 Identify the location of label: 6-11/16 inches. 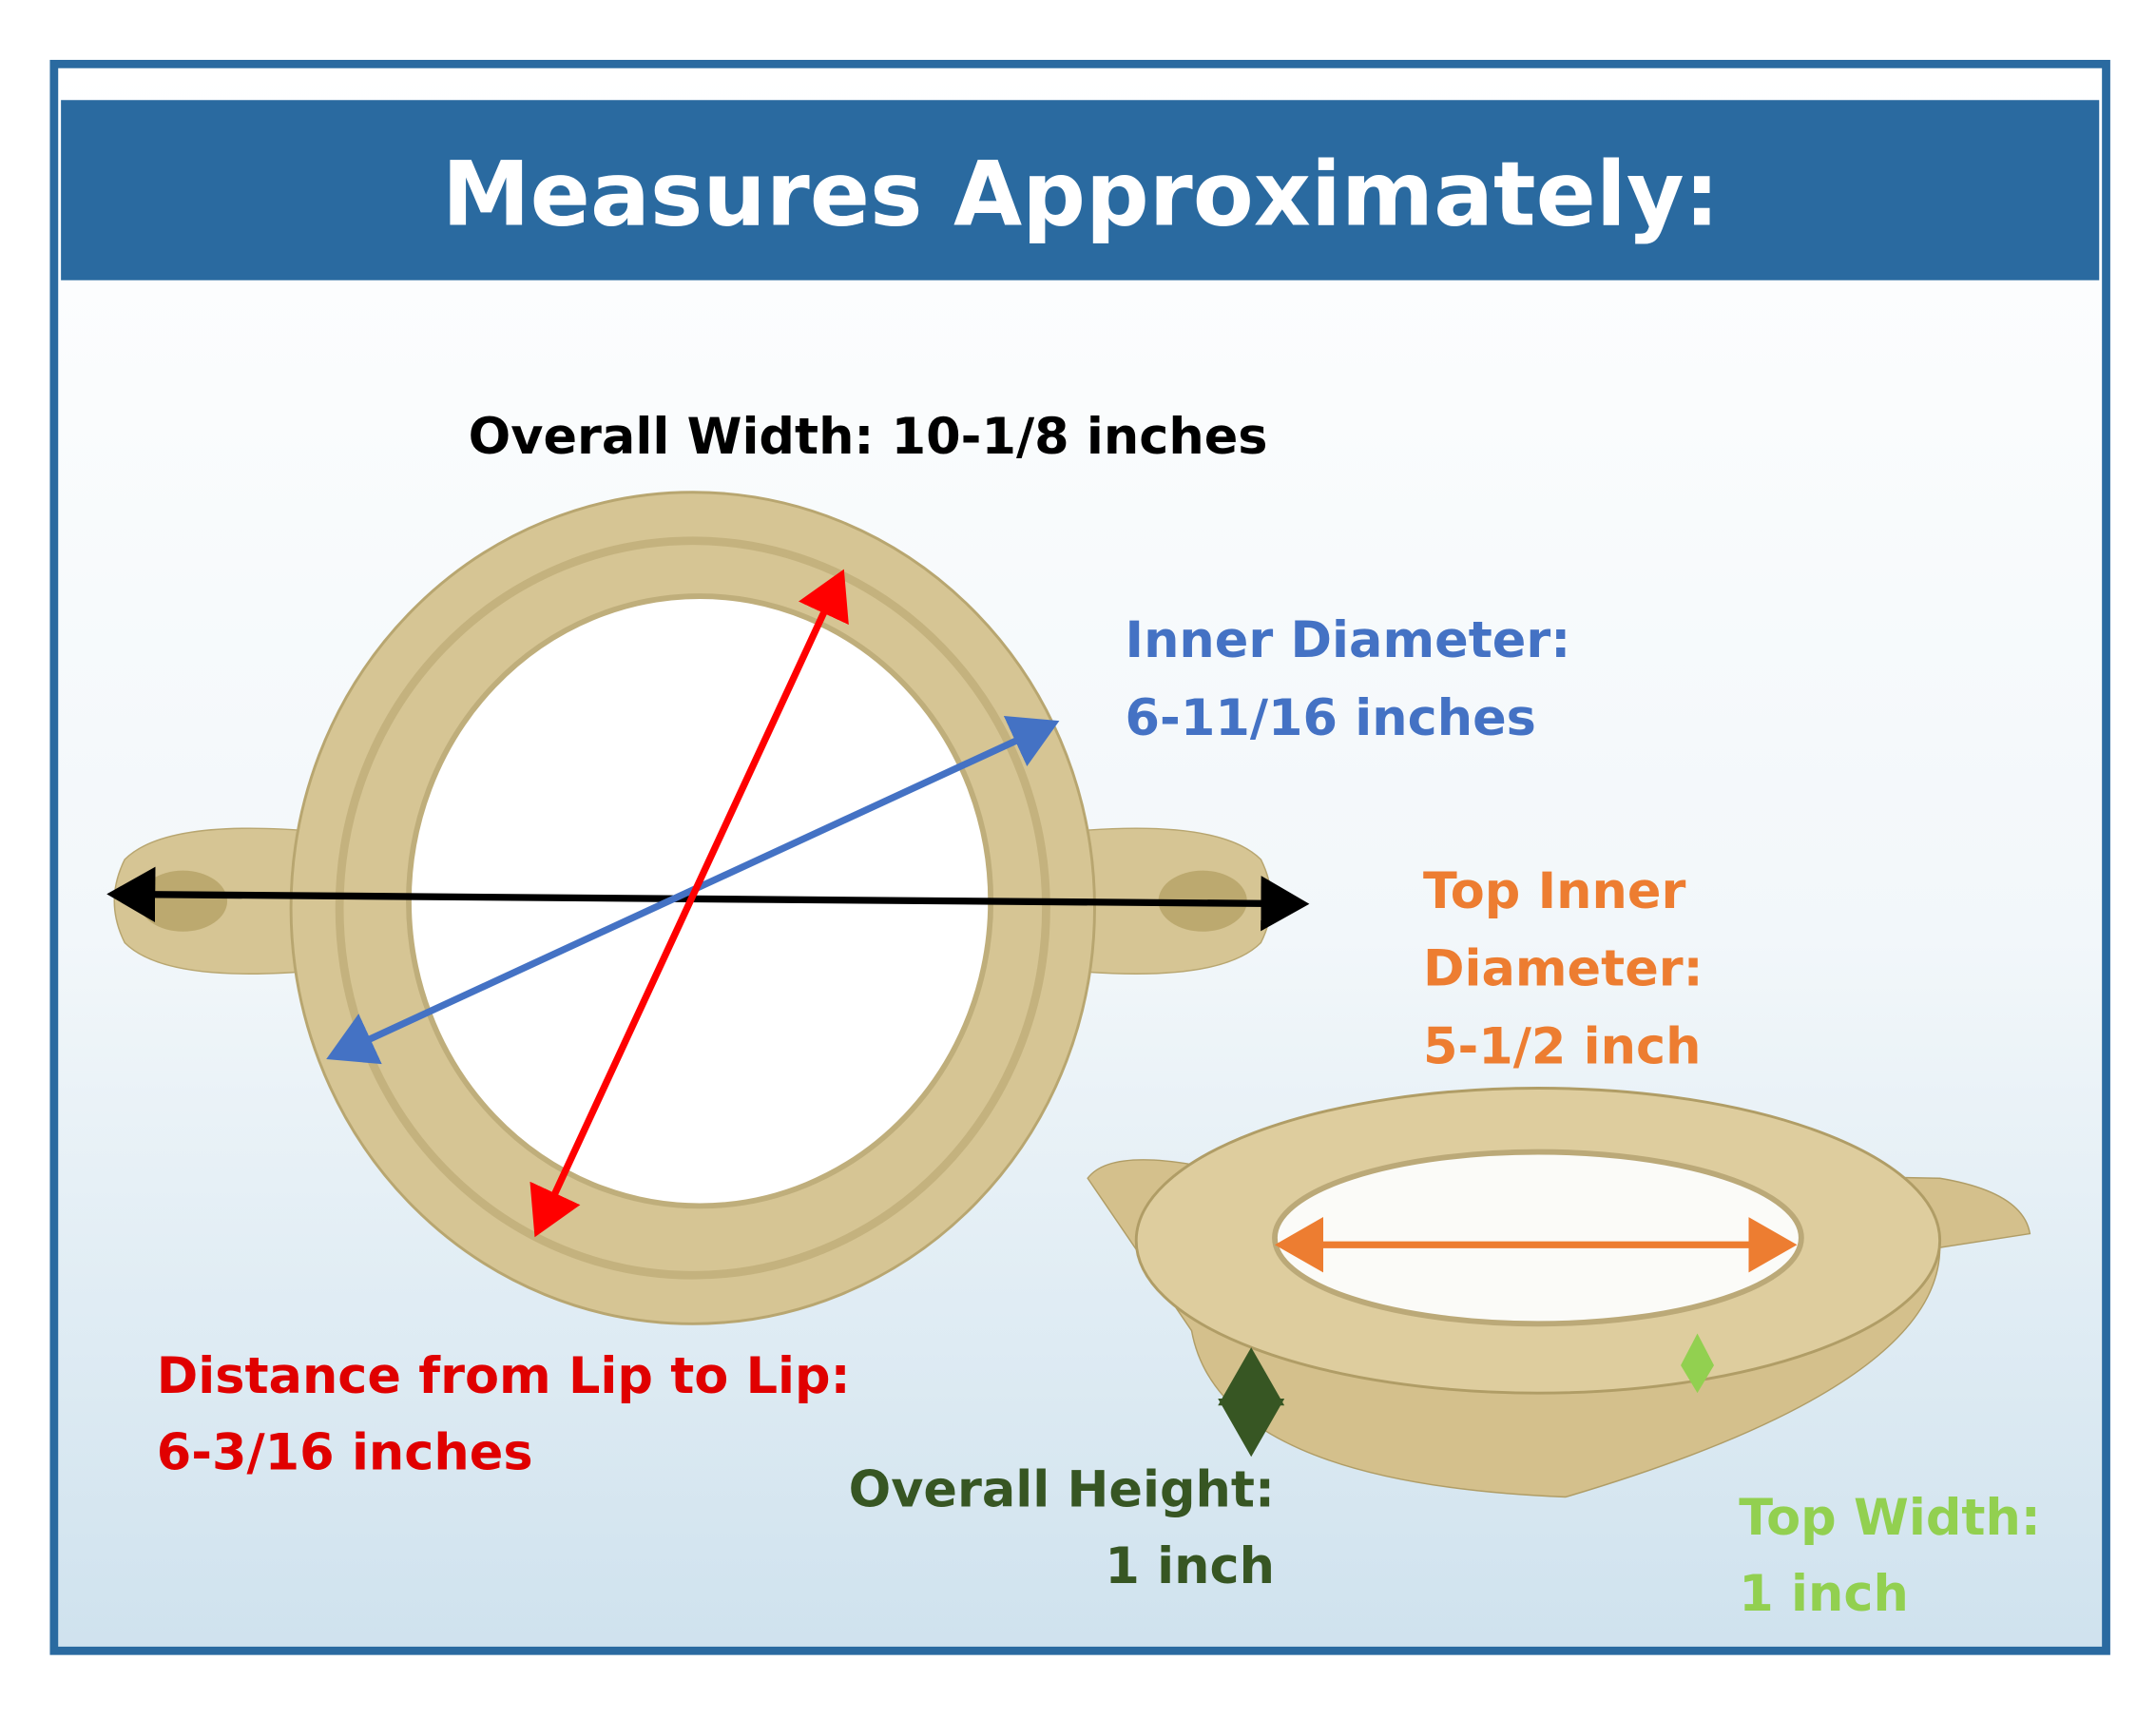
(1331, 718).